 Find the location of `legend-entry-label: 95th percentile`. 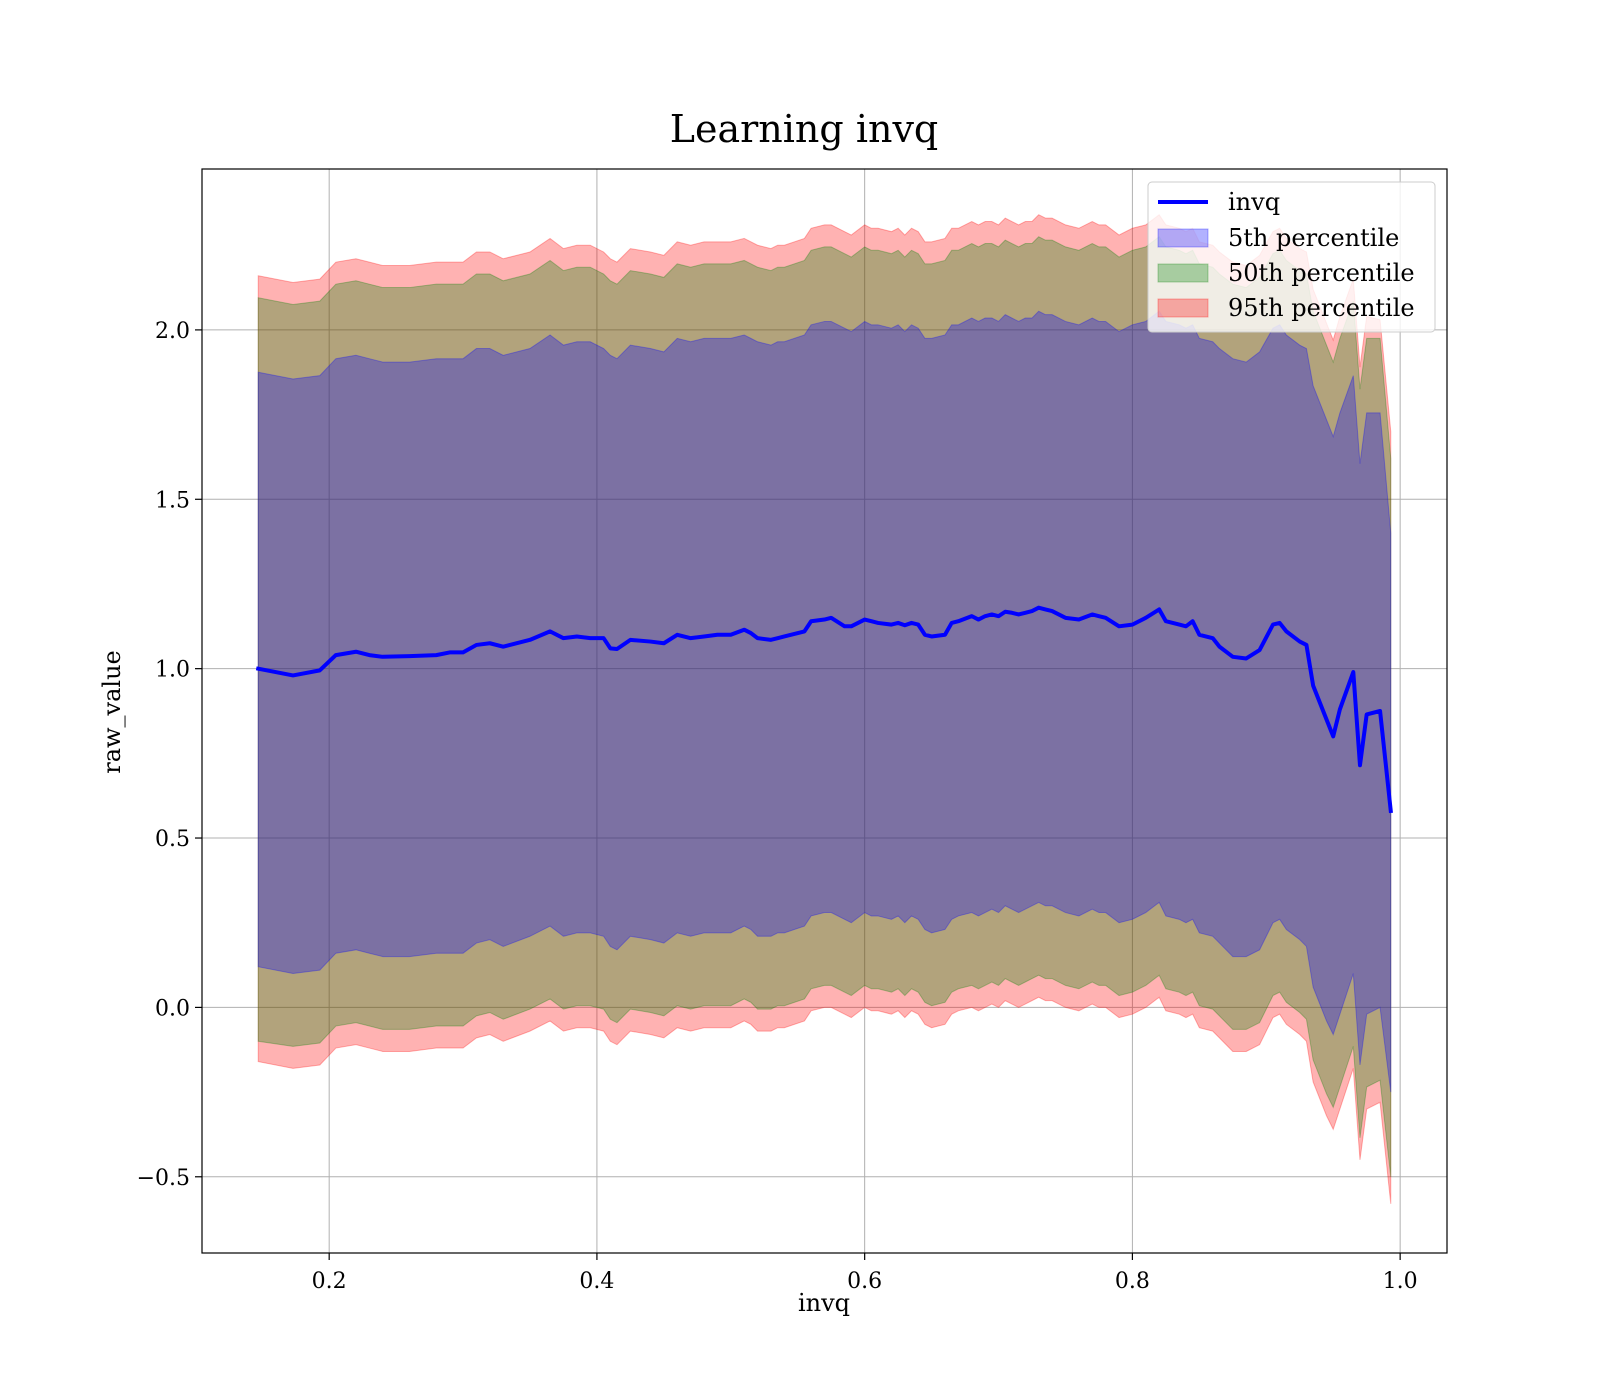

legend-entry-label: 95th percentile is located at coordinates (1321, 308).